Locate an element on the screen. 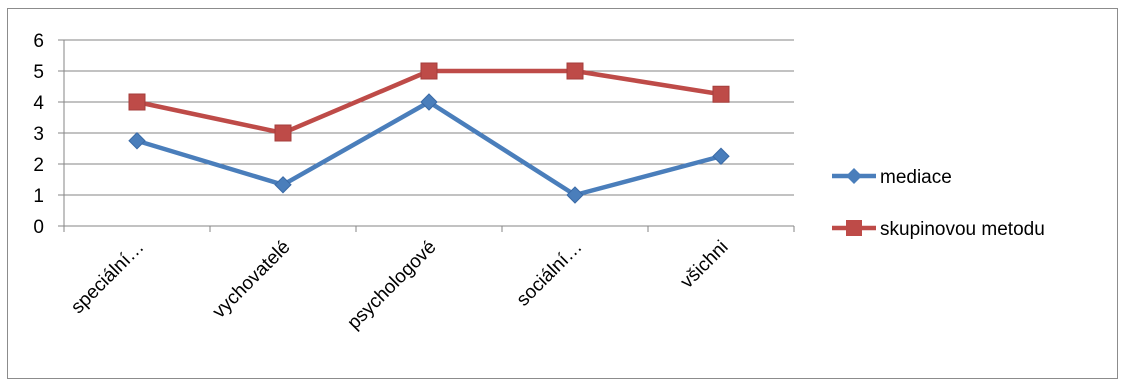 Image resolution: width=1125 pixels, height=385 pixels. y-tick-label: 2 is located at coordinates (38, 165).